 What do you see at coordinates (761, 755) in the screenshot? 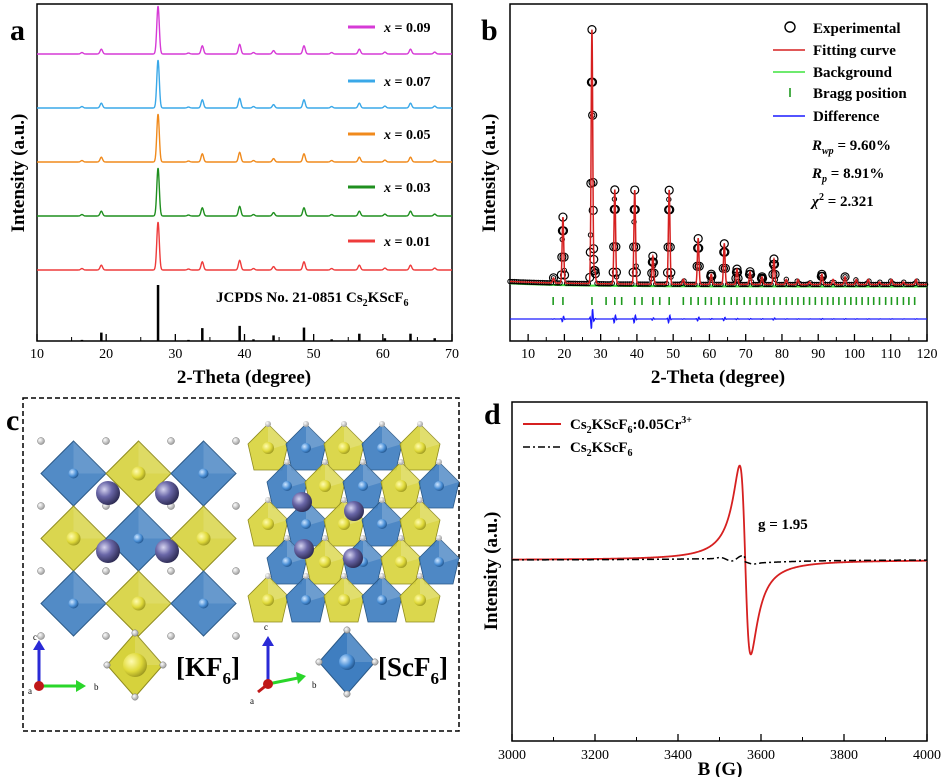
I see `x-tick-label: 3600` at bounding box center [761, 755].